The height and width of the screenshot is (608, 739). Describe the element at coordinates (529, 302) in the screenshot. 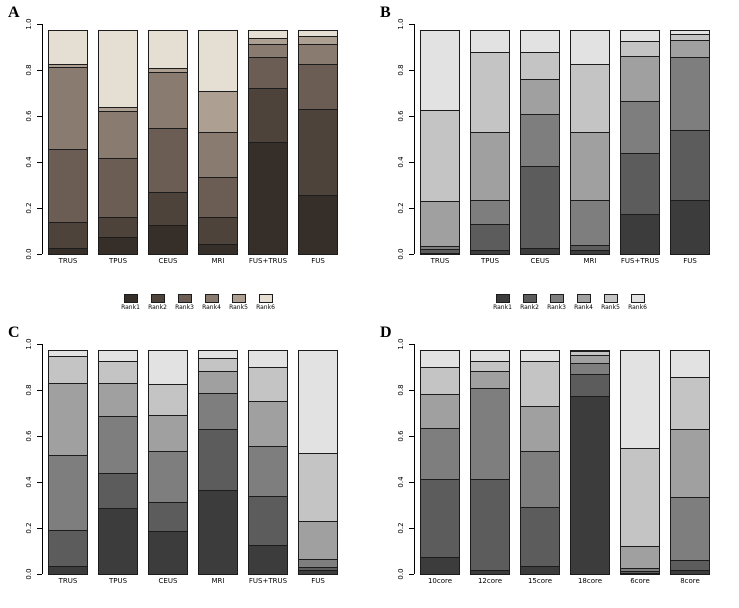

I see `legend-item: Rank2` at that location.